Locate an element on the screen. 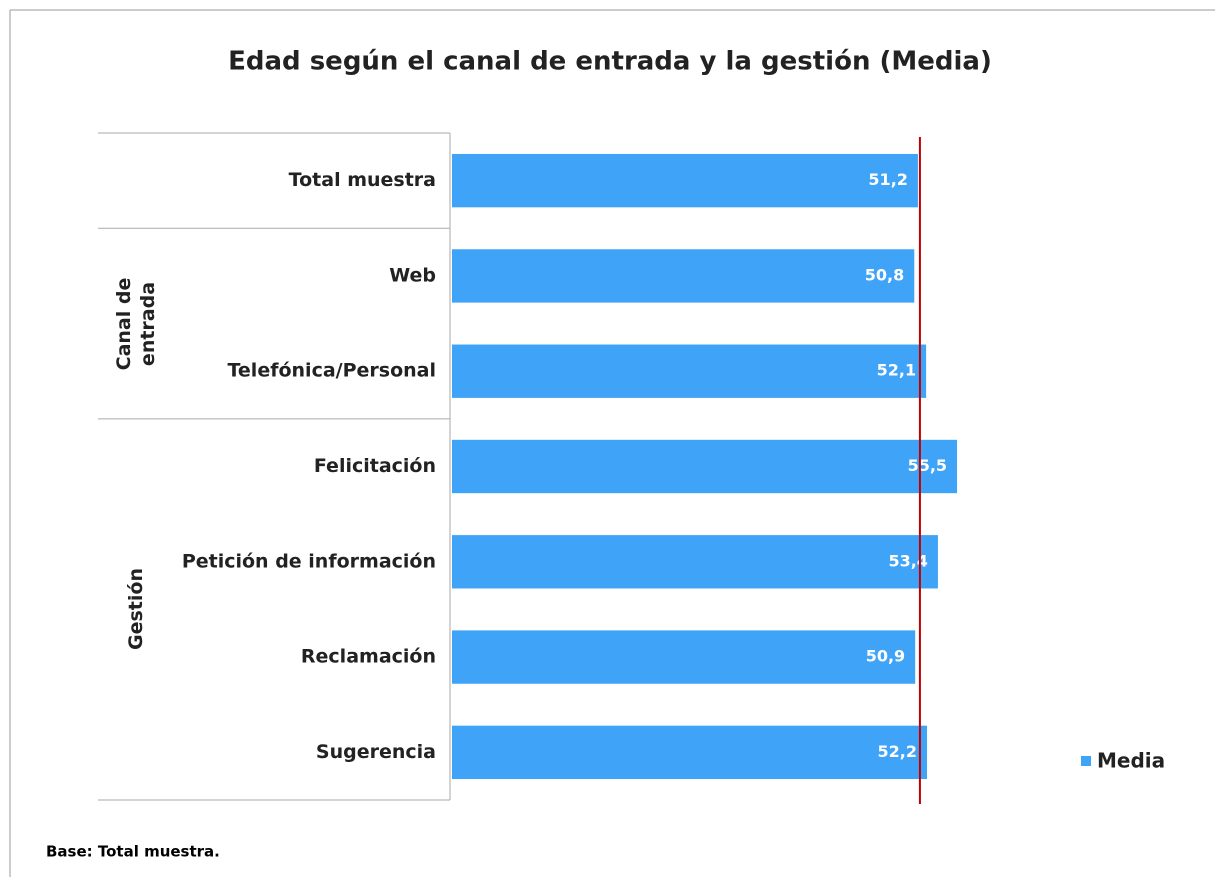 The width and height of the screenshot is (1215, 877). y-tick-label: Reclamación is located at coordinates (368, 657).